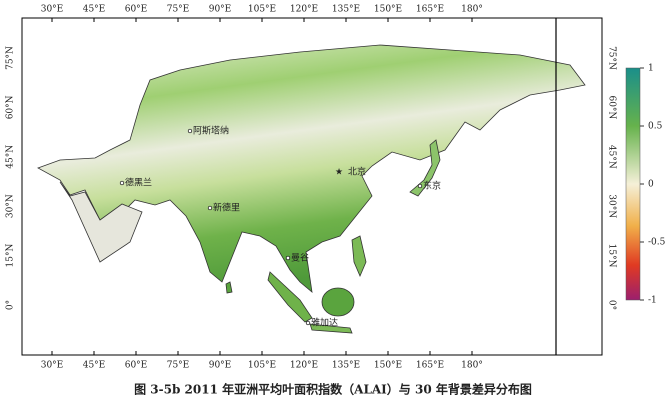 This screenshot has width=666, height=405. Describe the element at coordinates (432, 186) in the screenshot. I see `city-label: 东京` at that location.